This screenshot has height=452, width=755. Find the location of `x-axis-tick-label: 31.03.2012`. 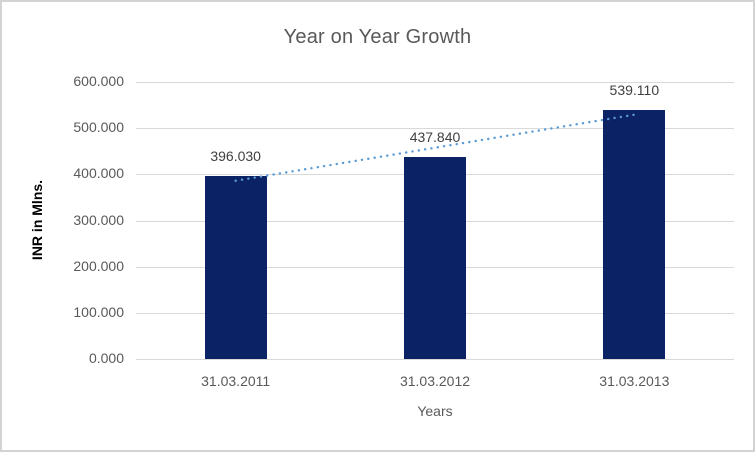

x-axis-tick-label: 31.03.2012 is located at coordinates (435, 381).